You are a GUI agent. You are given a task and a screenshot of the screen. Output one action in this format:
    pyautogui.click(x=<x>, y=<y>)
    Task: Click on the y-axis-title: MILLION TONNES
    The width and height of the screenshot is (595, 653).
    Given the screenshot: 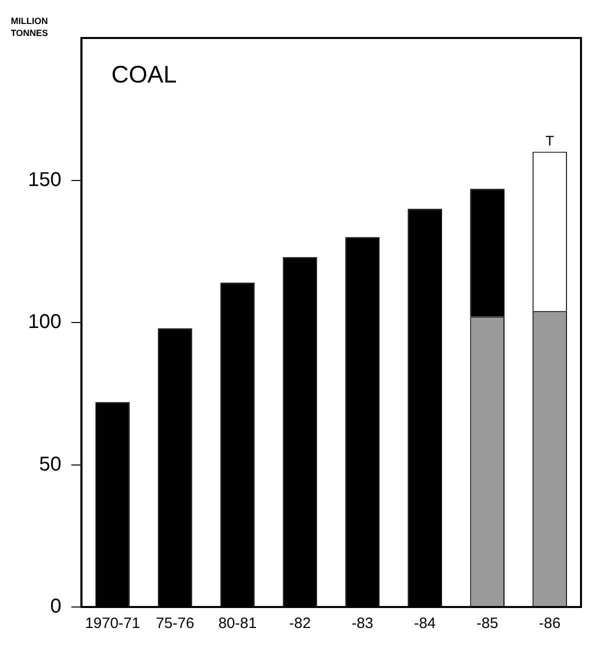 What is the action you would take?
    pyautogui.click(x=29, y=27)
    